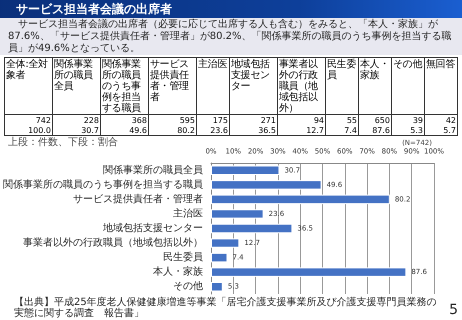 Image resolution: width=462 pixels, height=320 pixels. What do you see at coordinates (124, 130) in the screenshot?
I see `text: 49.6` at bounding box center [124, 130].